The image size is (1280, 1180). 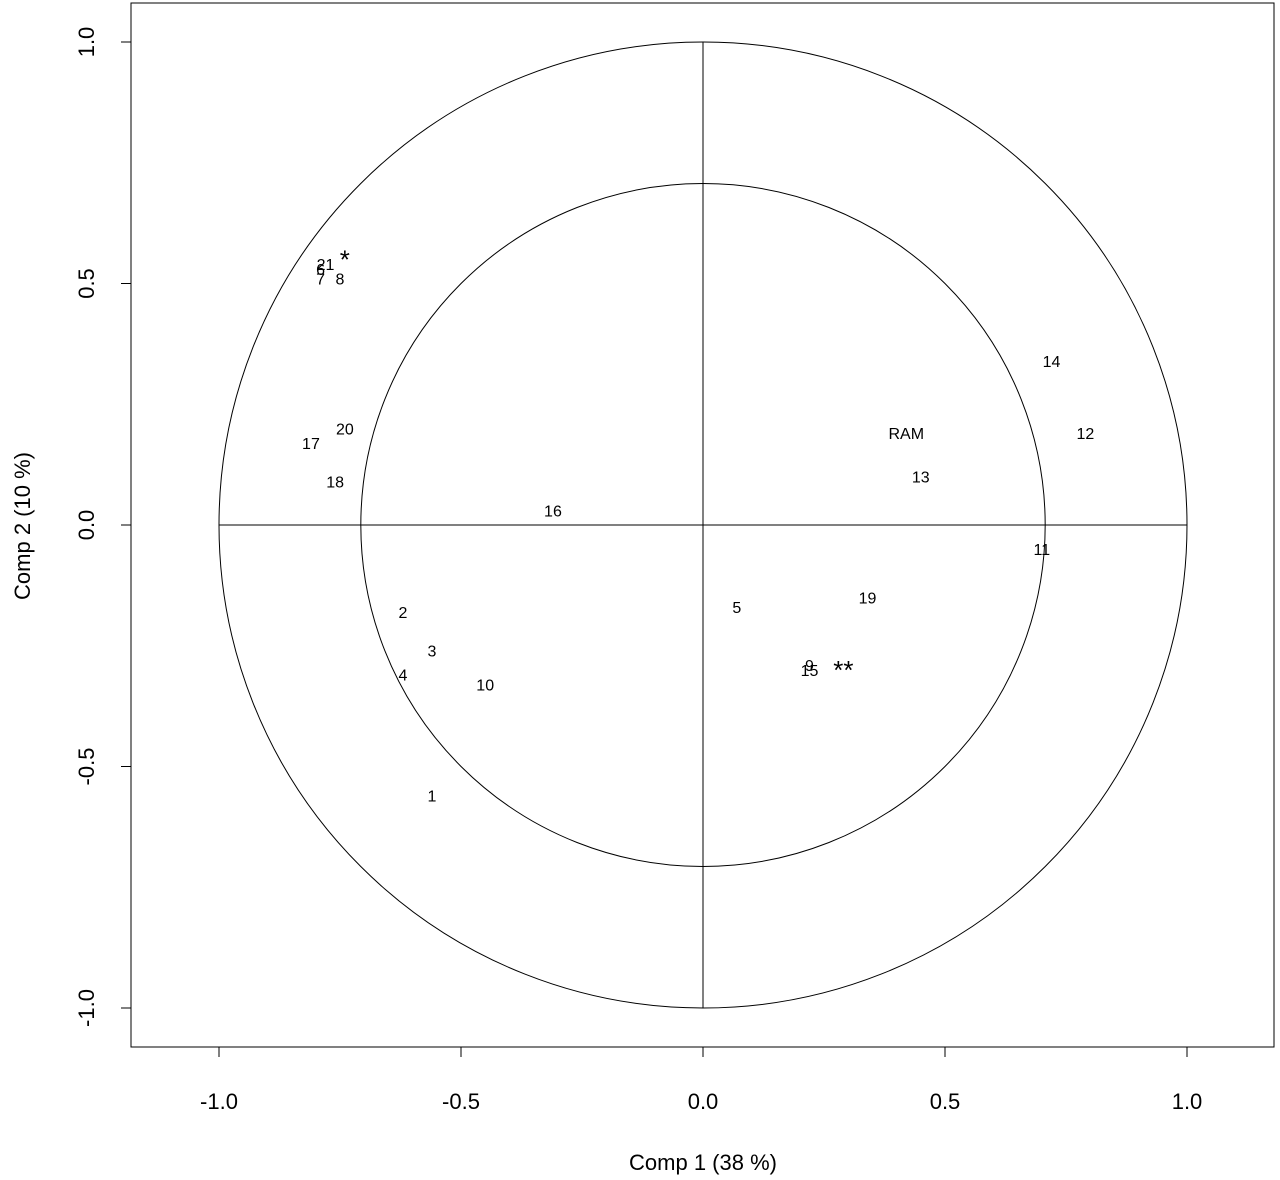 I want to click on x-tick-label: 0.0, so click(x=703, y=1101).